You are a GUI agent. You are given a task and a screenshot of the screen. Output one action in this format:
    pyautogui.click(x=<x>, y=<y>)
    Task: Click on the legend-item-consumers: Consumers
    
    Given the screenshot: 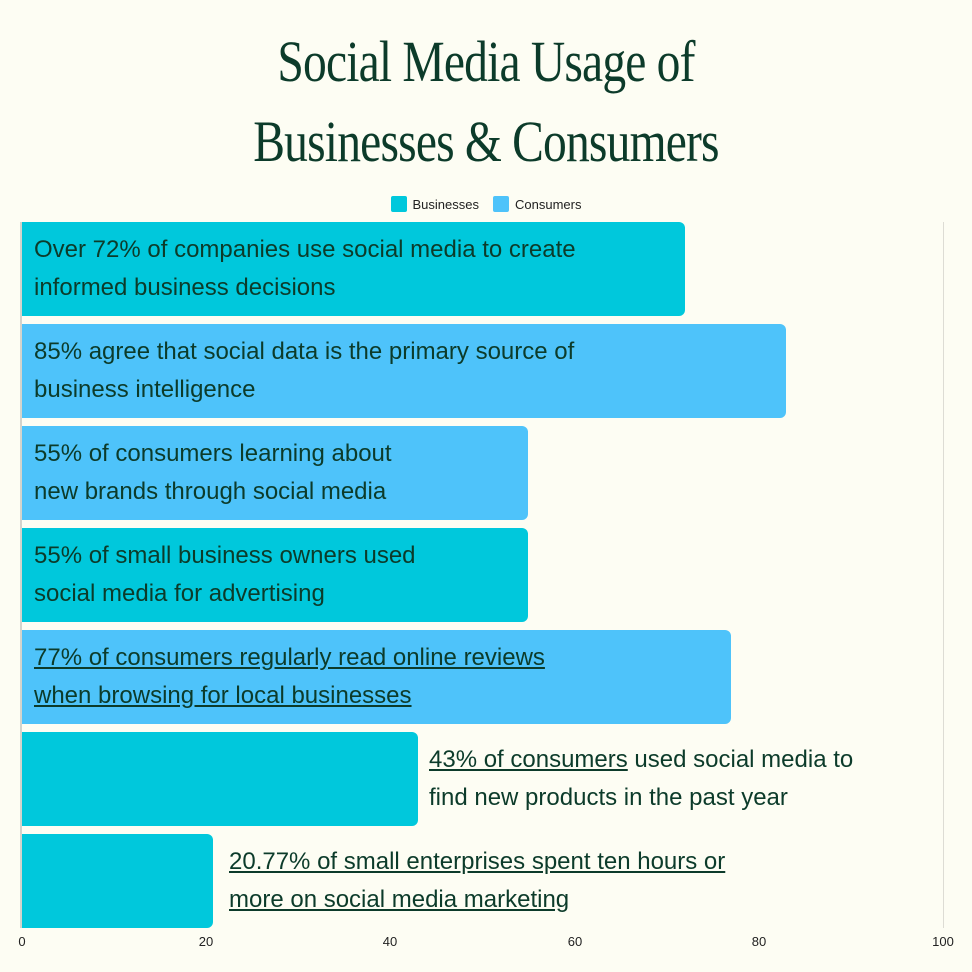 What is the action you would take?
    pyautogui.click(x=537, y=204)
    